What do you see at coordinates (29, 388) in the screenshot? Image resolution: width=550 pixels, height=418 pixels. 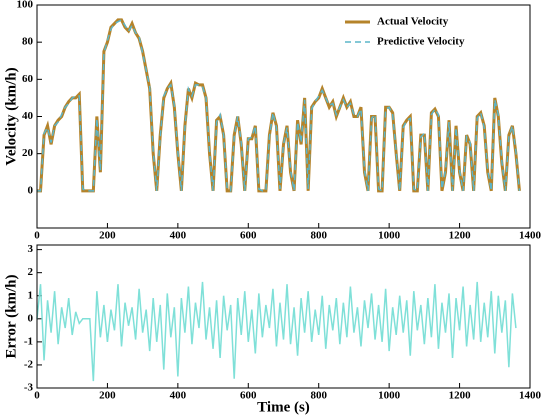 I see `y-tick-label: -3` at bounding box center [29, 388].